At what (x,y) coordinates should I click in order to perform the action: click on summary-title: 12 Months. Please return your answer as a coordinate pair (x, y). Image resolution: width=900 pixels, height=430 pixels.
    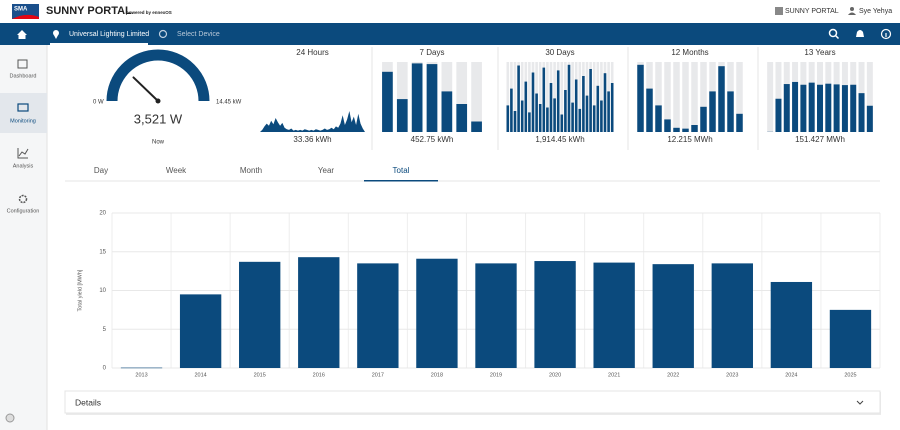
    Looking at the image, I should click on (689, 52).